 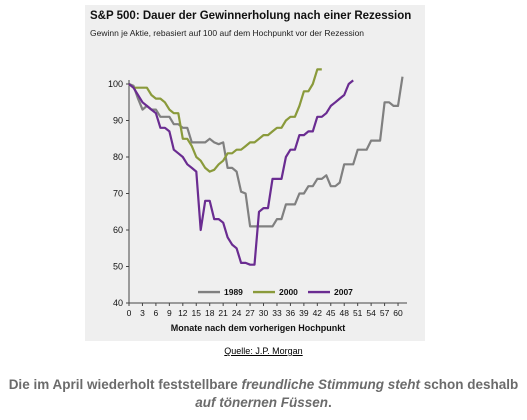 What do you see at coordinates (304, 313) in the screenshot?
I see `x-tick-label: 39` at bounding box center [304, 313].